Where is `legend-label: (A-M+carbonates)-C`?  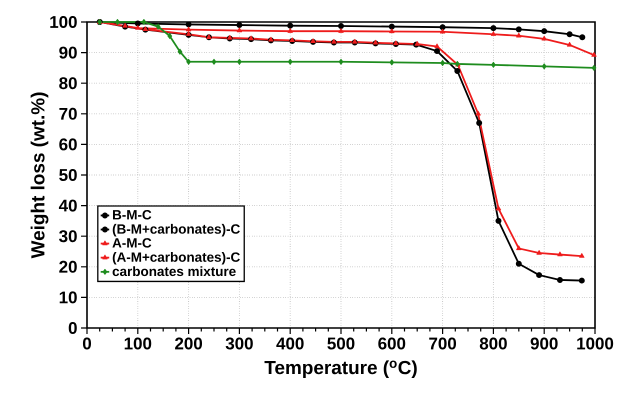 legend-label: (A-M+carbonates)-C is located at coordinates (176, 258).